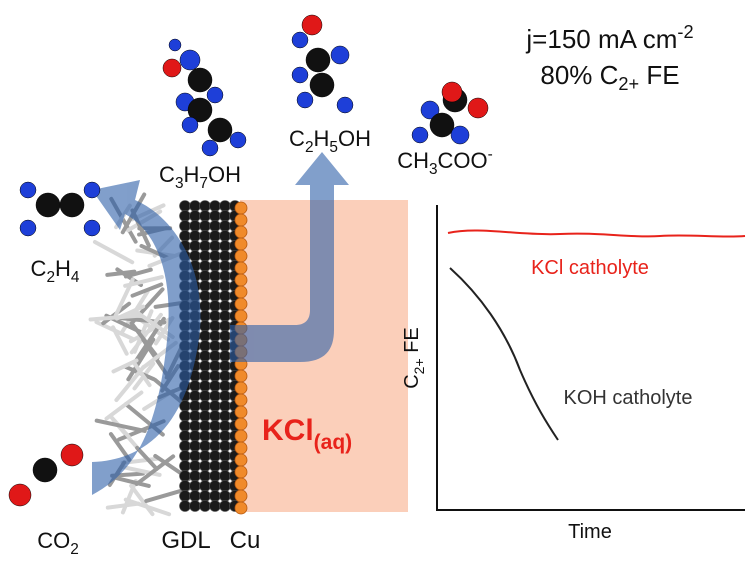  I want to click on koh-series-label: KOH catholyte, so click(628, 398).